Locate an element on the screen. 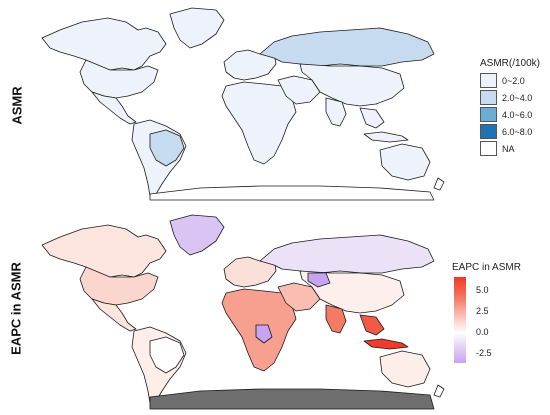  map-region-asia is located at coordinates (352, 85).